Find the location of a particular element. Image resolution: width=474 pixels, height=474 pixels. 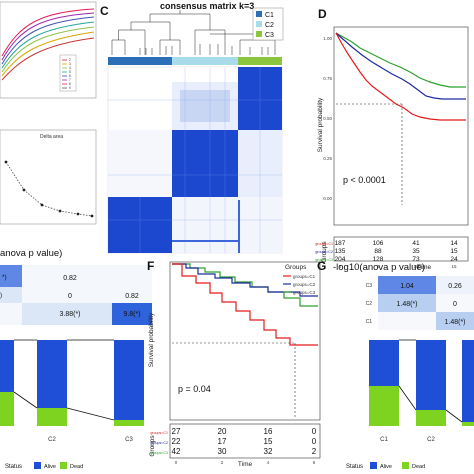

d-xtick: 5 is located at coordinates (378, 266).